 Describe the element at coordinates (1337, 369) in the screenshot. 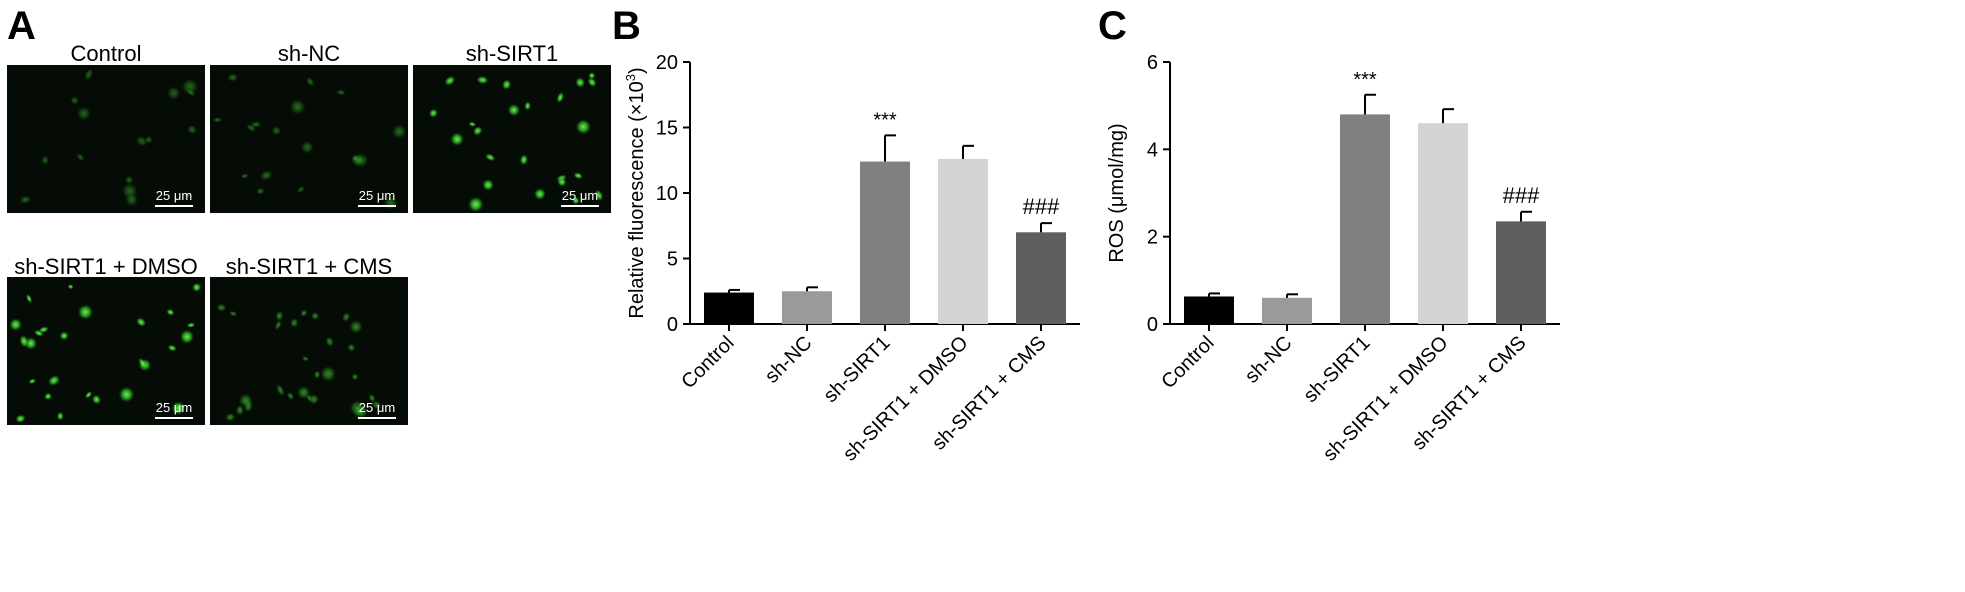

I see `x-tick-label: sh-SIRT1` at that location.